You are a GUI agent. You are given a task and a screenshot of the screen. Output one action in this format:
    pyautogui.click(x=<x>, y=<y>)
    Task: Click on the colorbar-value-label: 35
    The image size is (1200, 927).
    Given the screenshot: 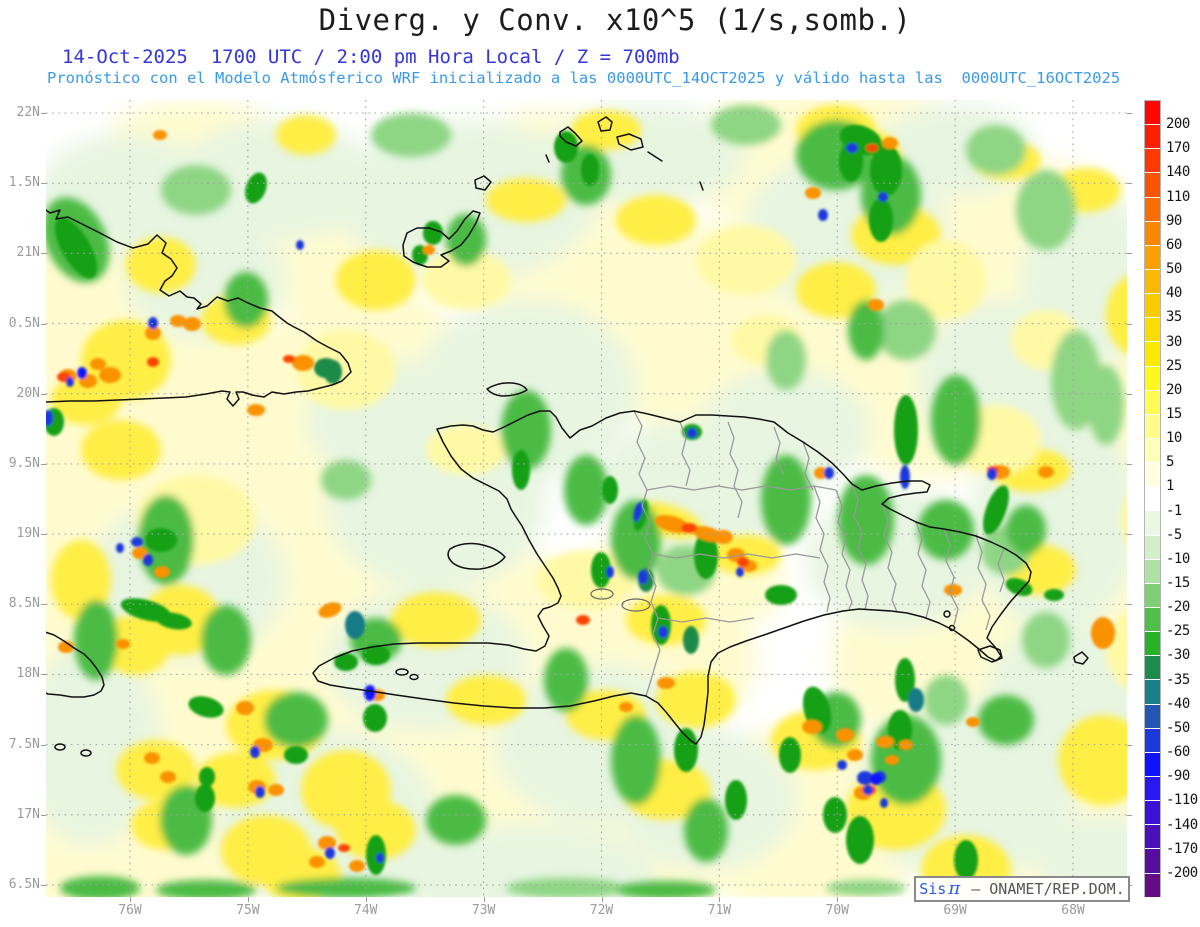 What is the action you would take?
    pyautogui.click(x=1174, y=317)
    